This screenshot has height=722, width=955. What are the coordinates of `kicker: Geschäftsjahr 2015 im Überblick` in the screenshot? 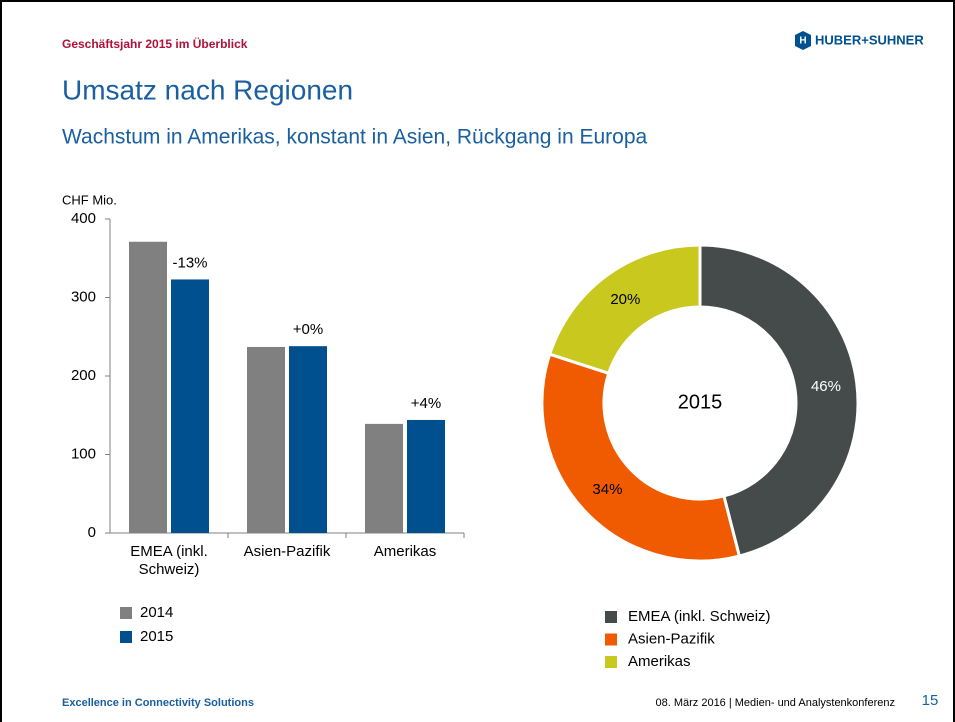 It's located at (155, 43).